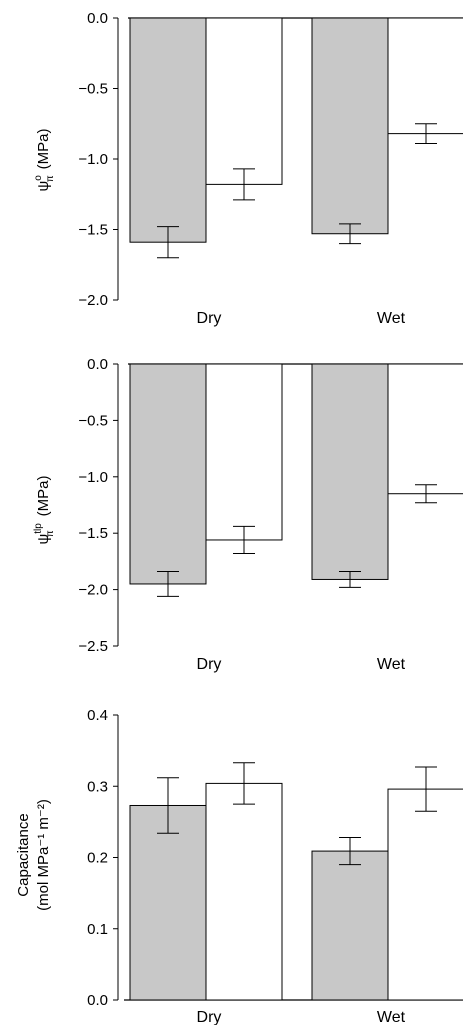 This screenshot has width=463, height=1025. I want to click on y-axis-label-superscript: o, so click(38, 178).